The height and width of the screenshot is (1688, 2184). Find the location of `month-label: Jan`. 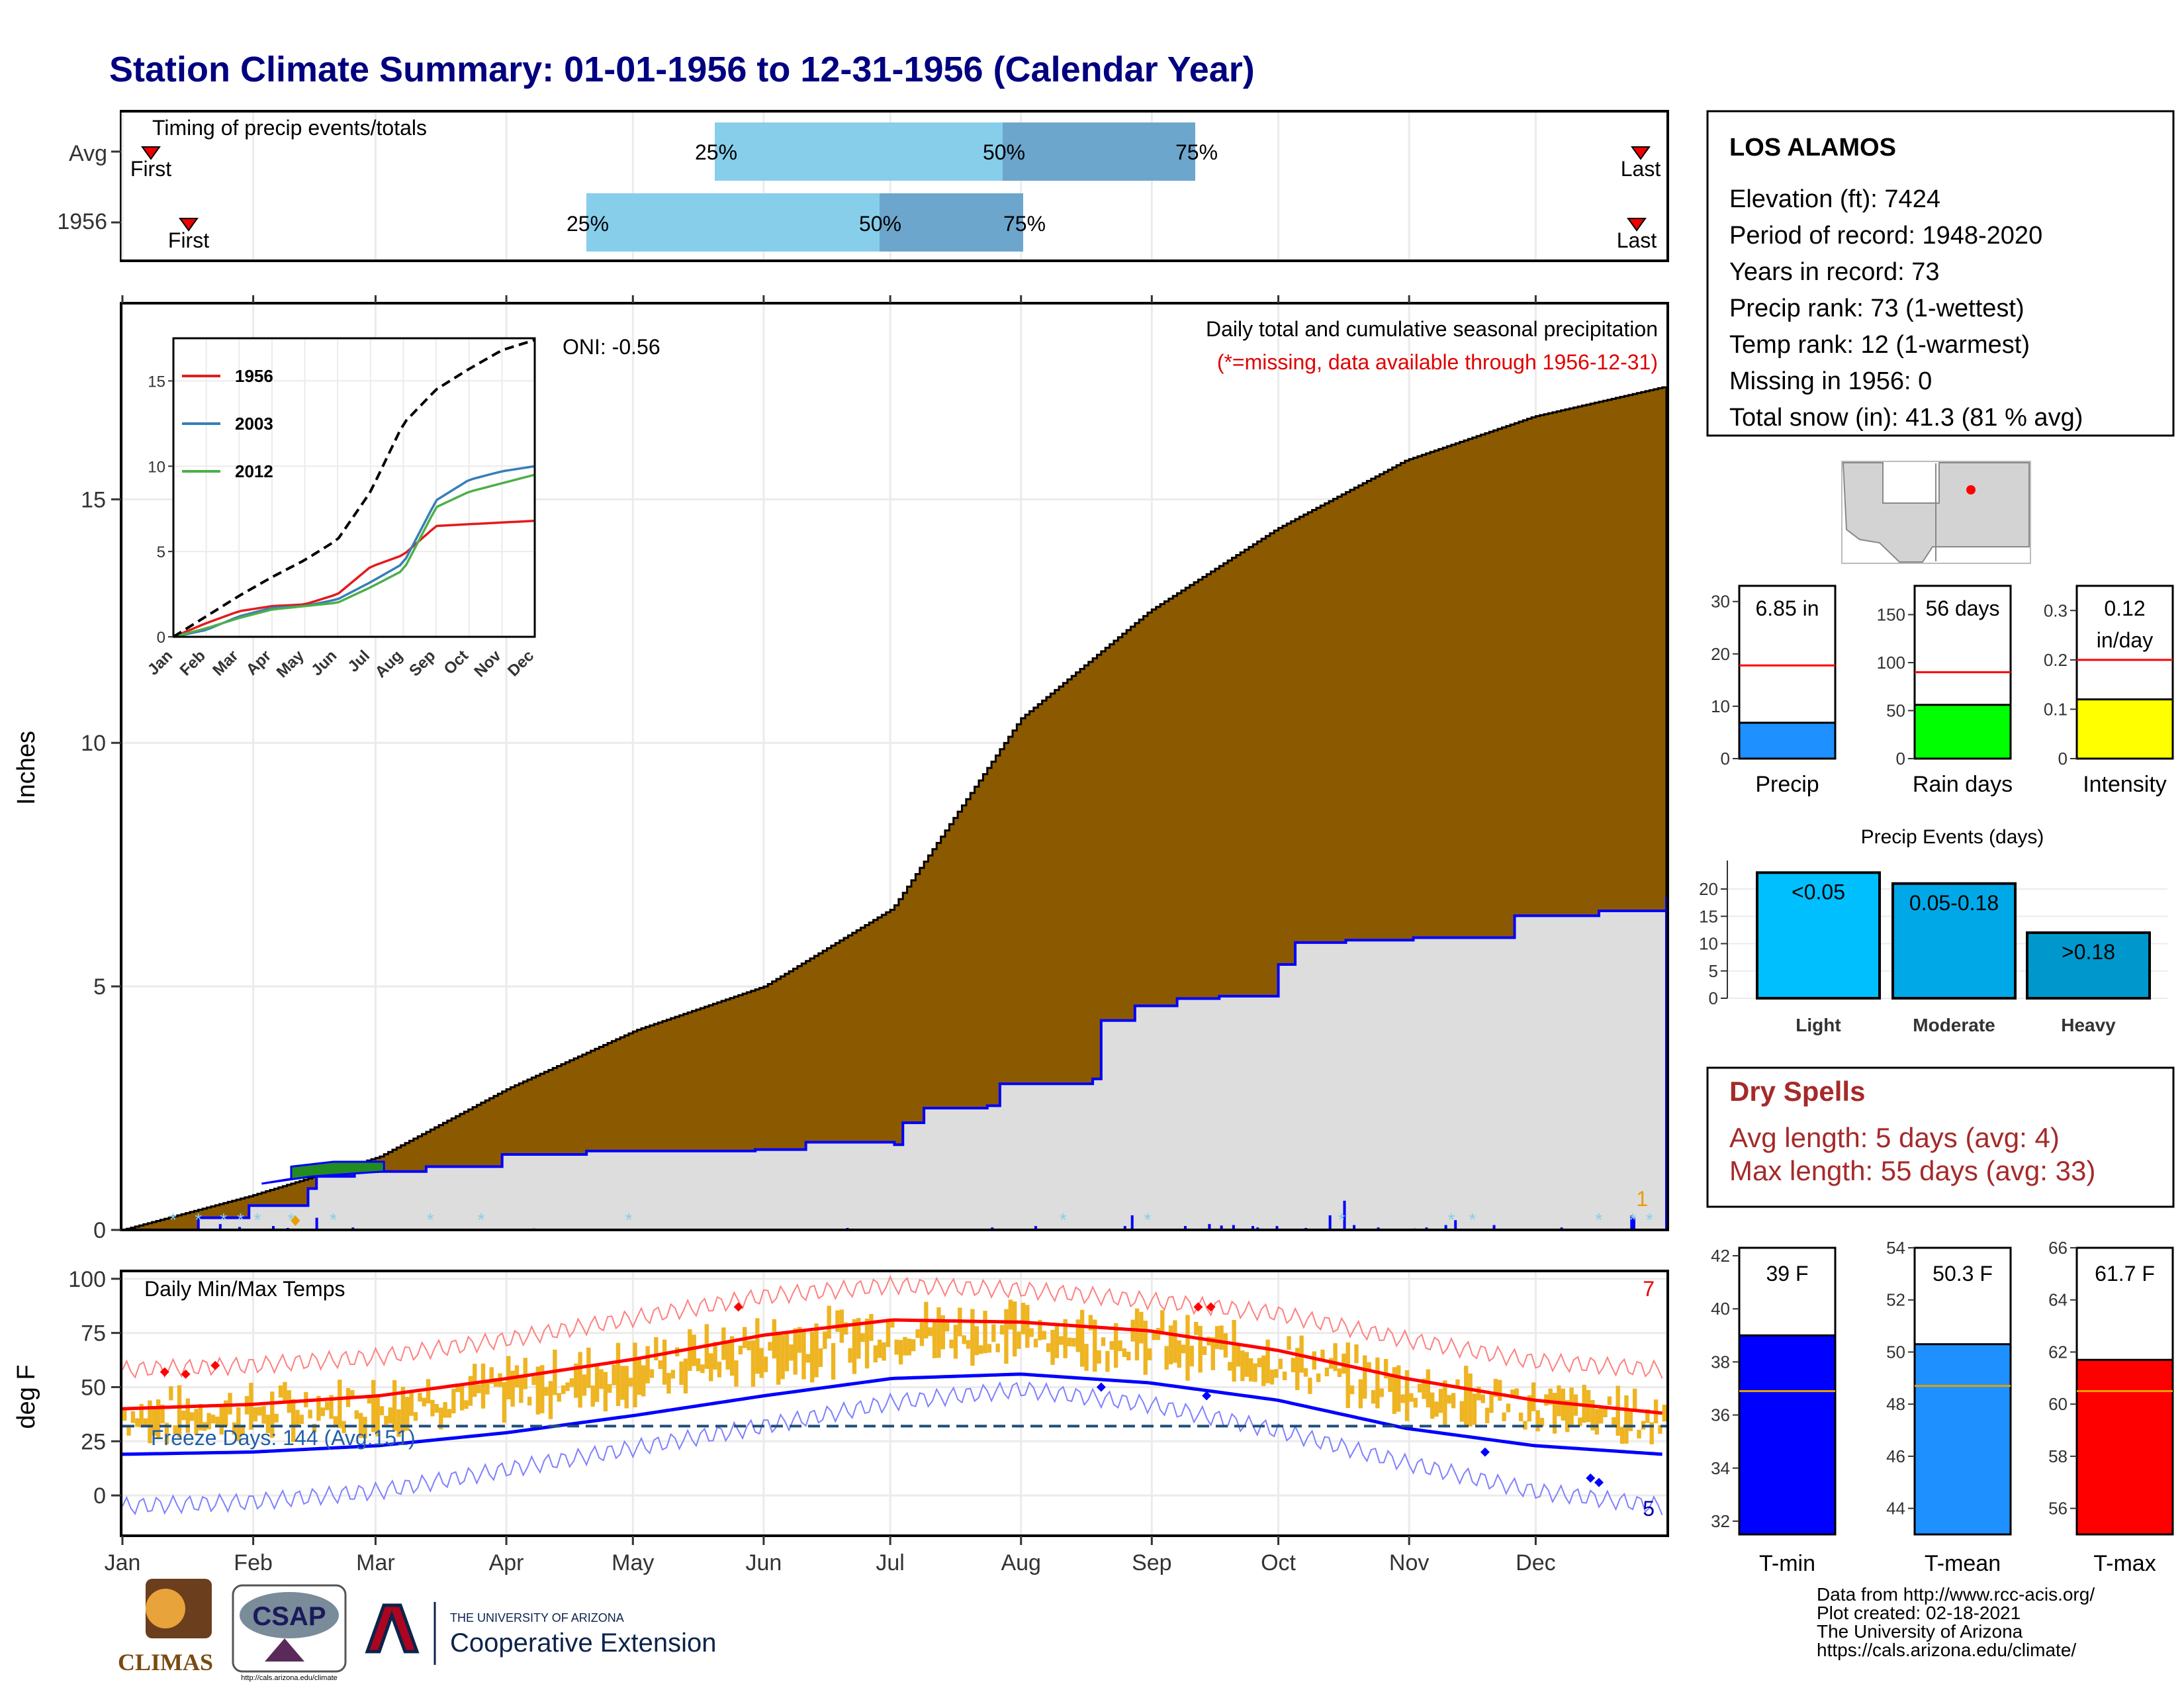

month-label: Jan is located at coordinates (123, 1562).